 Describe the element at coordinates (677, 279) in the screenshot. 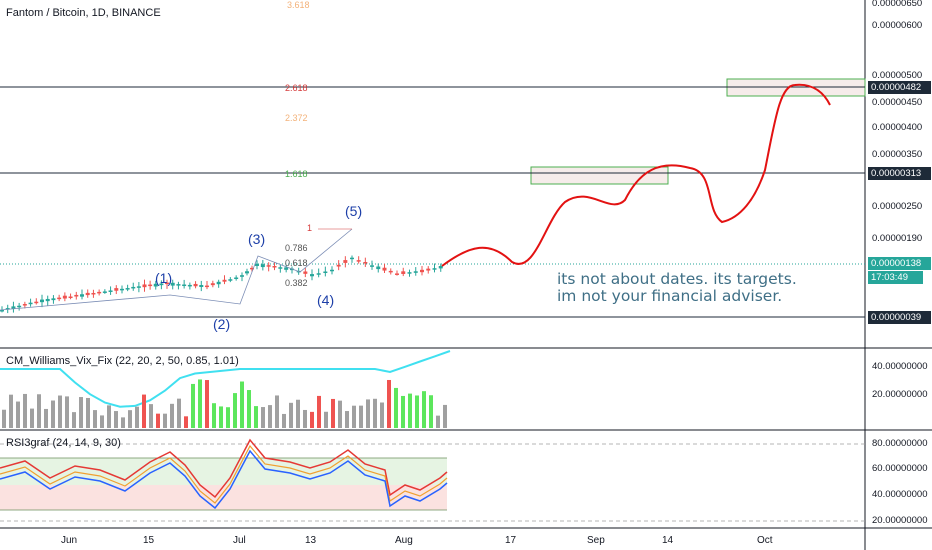

I see `annotation-line-1: its not about dates. its targets.` at that location.